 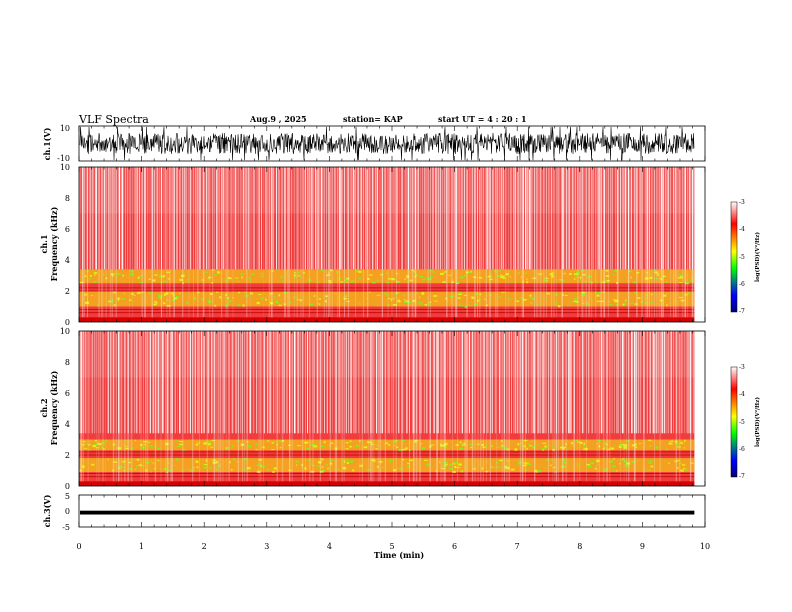 What do you see at coordinates (757, 422) in the screenshot?
I see `colorbar-ch2-label: log(PSD)(V²/Hz)` at bounding box center [757, 422].